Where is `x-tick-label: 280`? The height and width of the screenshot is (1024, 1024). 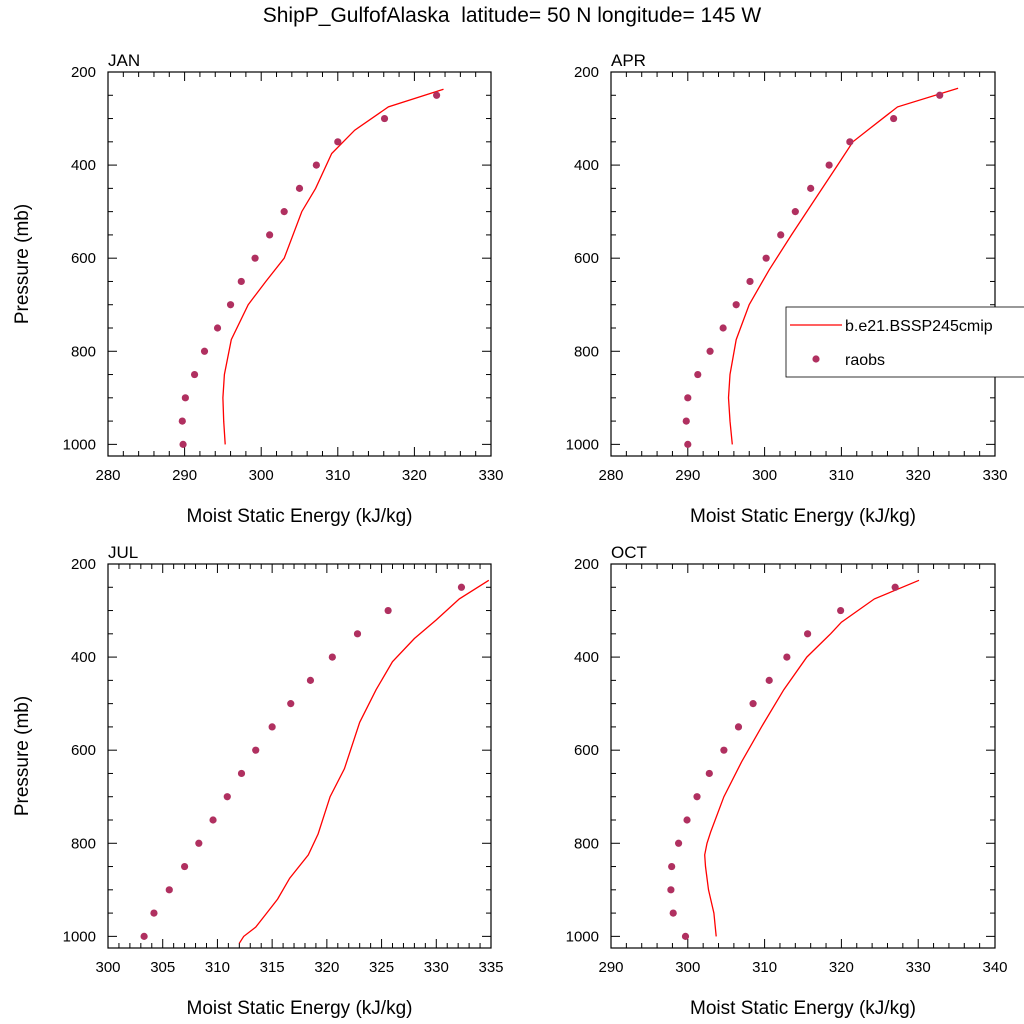 x-tick-label: 280 is located at coordinates (610, 475).